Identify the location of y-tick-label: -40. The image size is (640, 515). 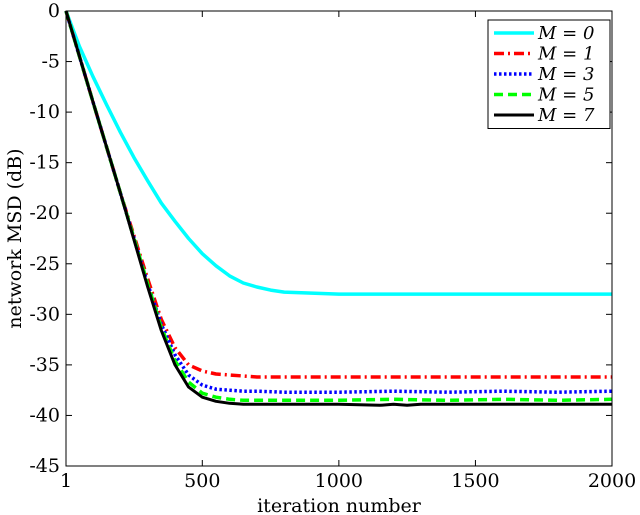
(44, 415).